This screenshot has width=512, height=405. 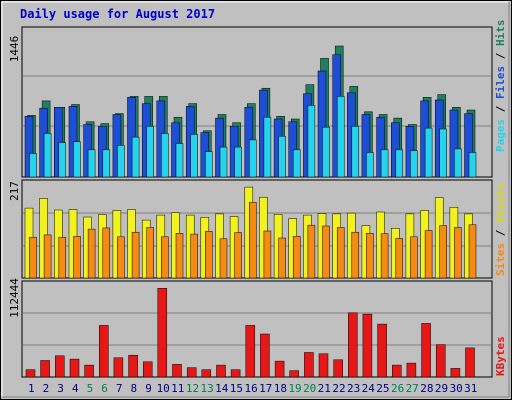 What do you see at coordinates (412, 388) in the screenshot?
I see `x-tick-label-day-27: 27` at bounding box center [412, 388].